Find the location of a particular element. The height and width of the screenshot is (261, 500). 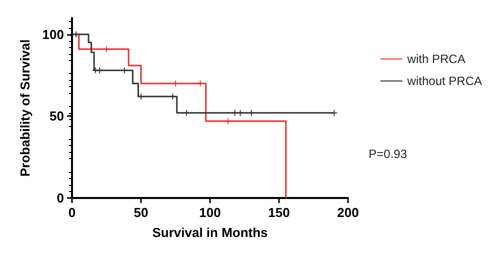

y-axis-title: Probability of Survival is located at coordinates (24, 108).